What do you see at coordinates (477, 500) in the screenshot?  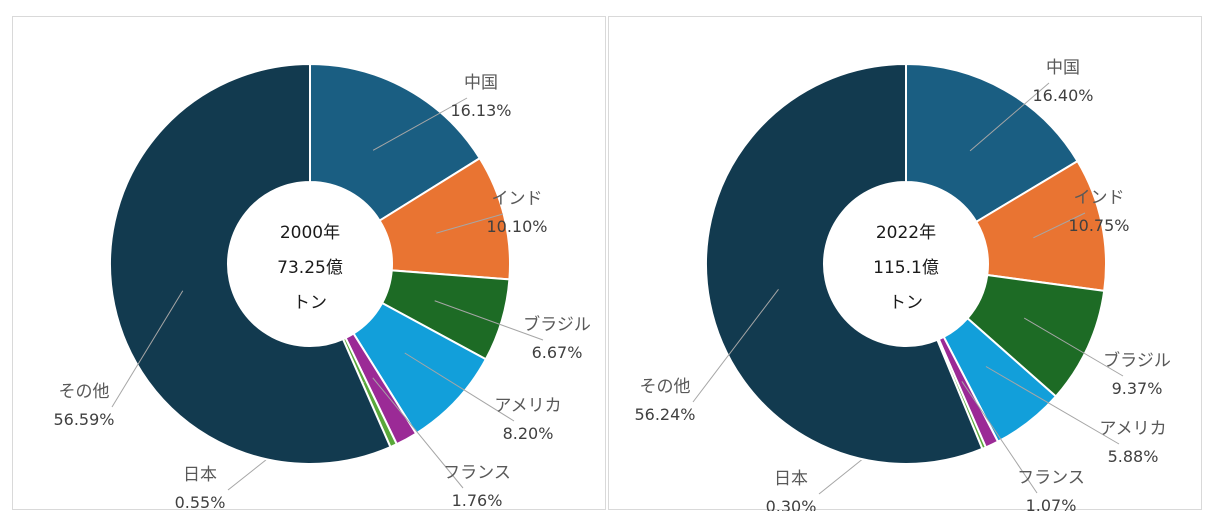 I see `slice-value-label: 1.76%` at bounding box center [477, 500].